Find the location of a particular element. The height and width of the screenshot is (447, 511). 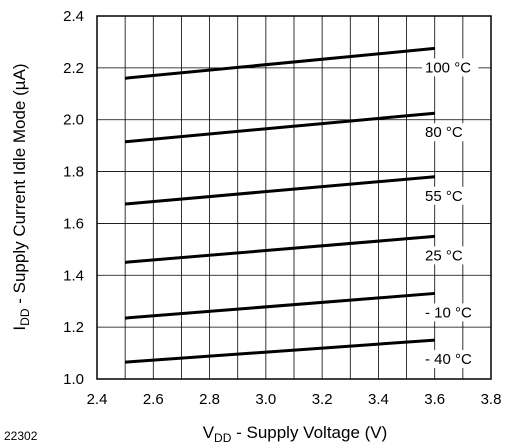

y-tick-label: 1.0 is located at coordinates (73, 379).